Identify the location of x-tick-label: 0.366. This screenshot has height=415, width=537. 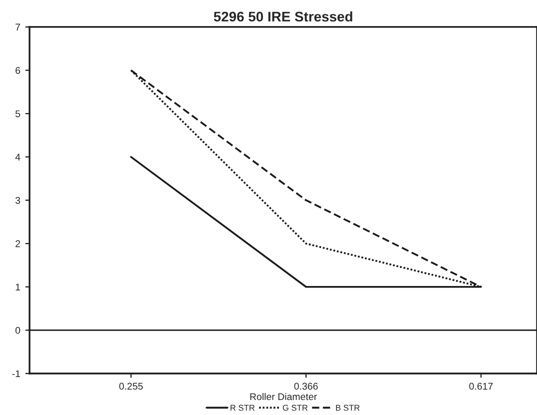
(306, 386).